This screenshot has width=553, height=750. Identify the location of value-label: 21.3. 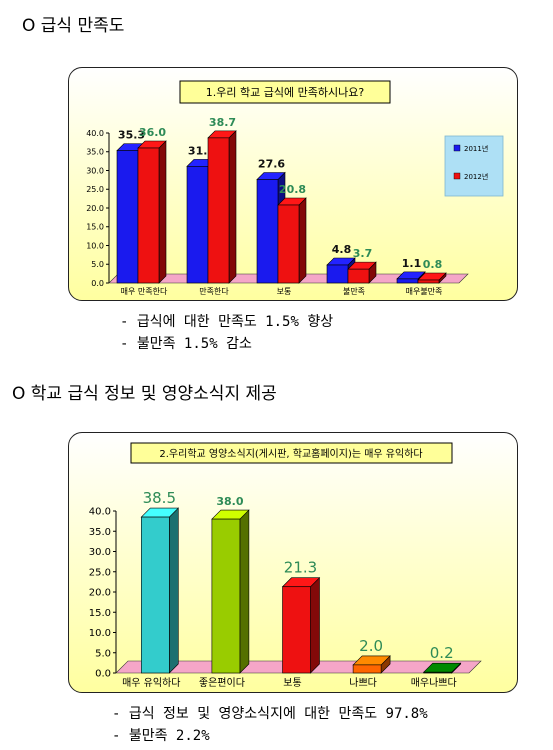
(300, 568).